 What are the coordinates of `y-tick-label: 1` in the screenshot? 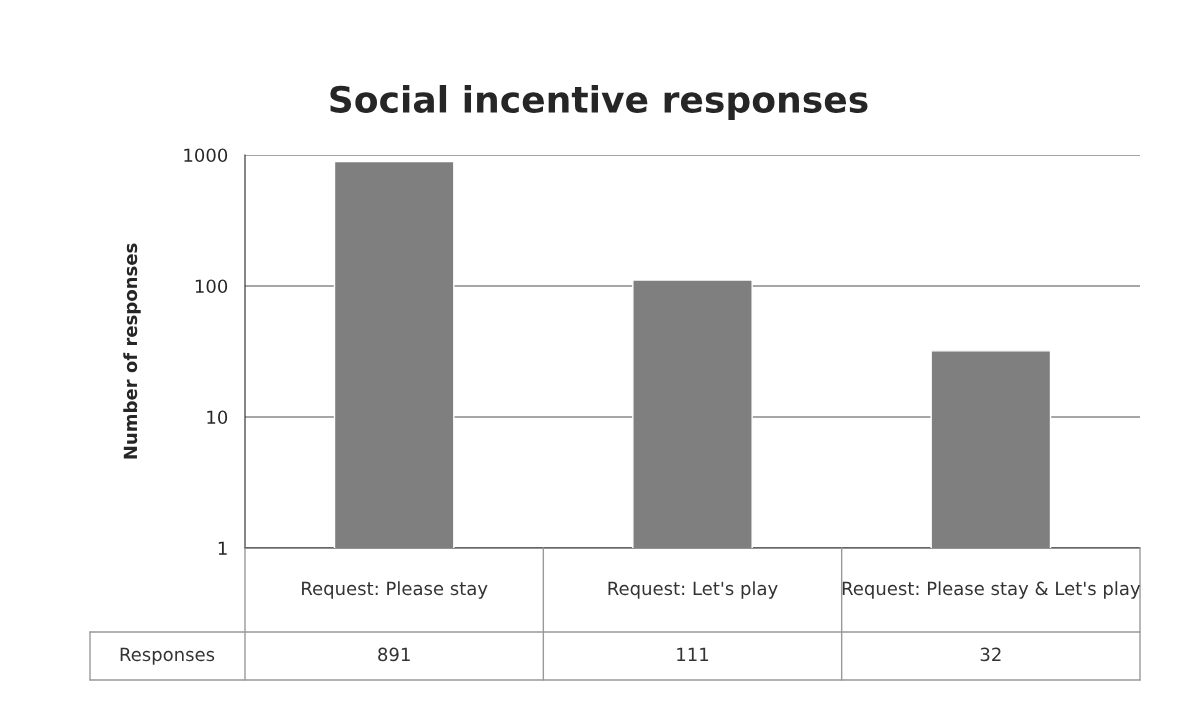 It's located at (222, 548).